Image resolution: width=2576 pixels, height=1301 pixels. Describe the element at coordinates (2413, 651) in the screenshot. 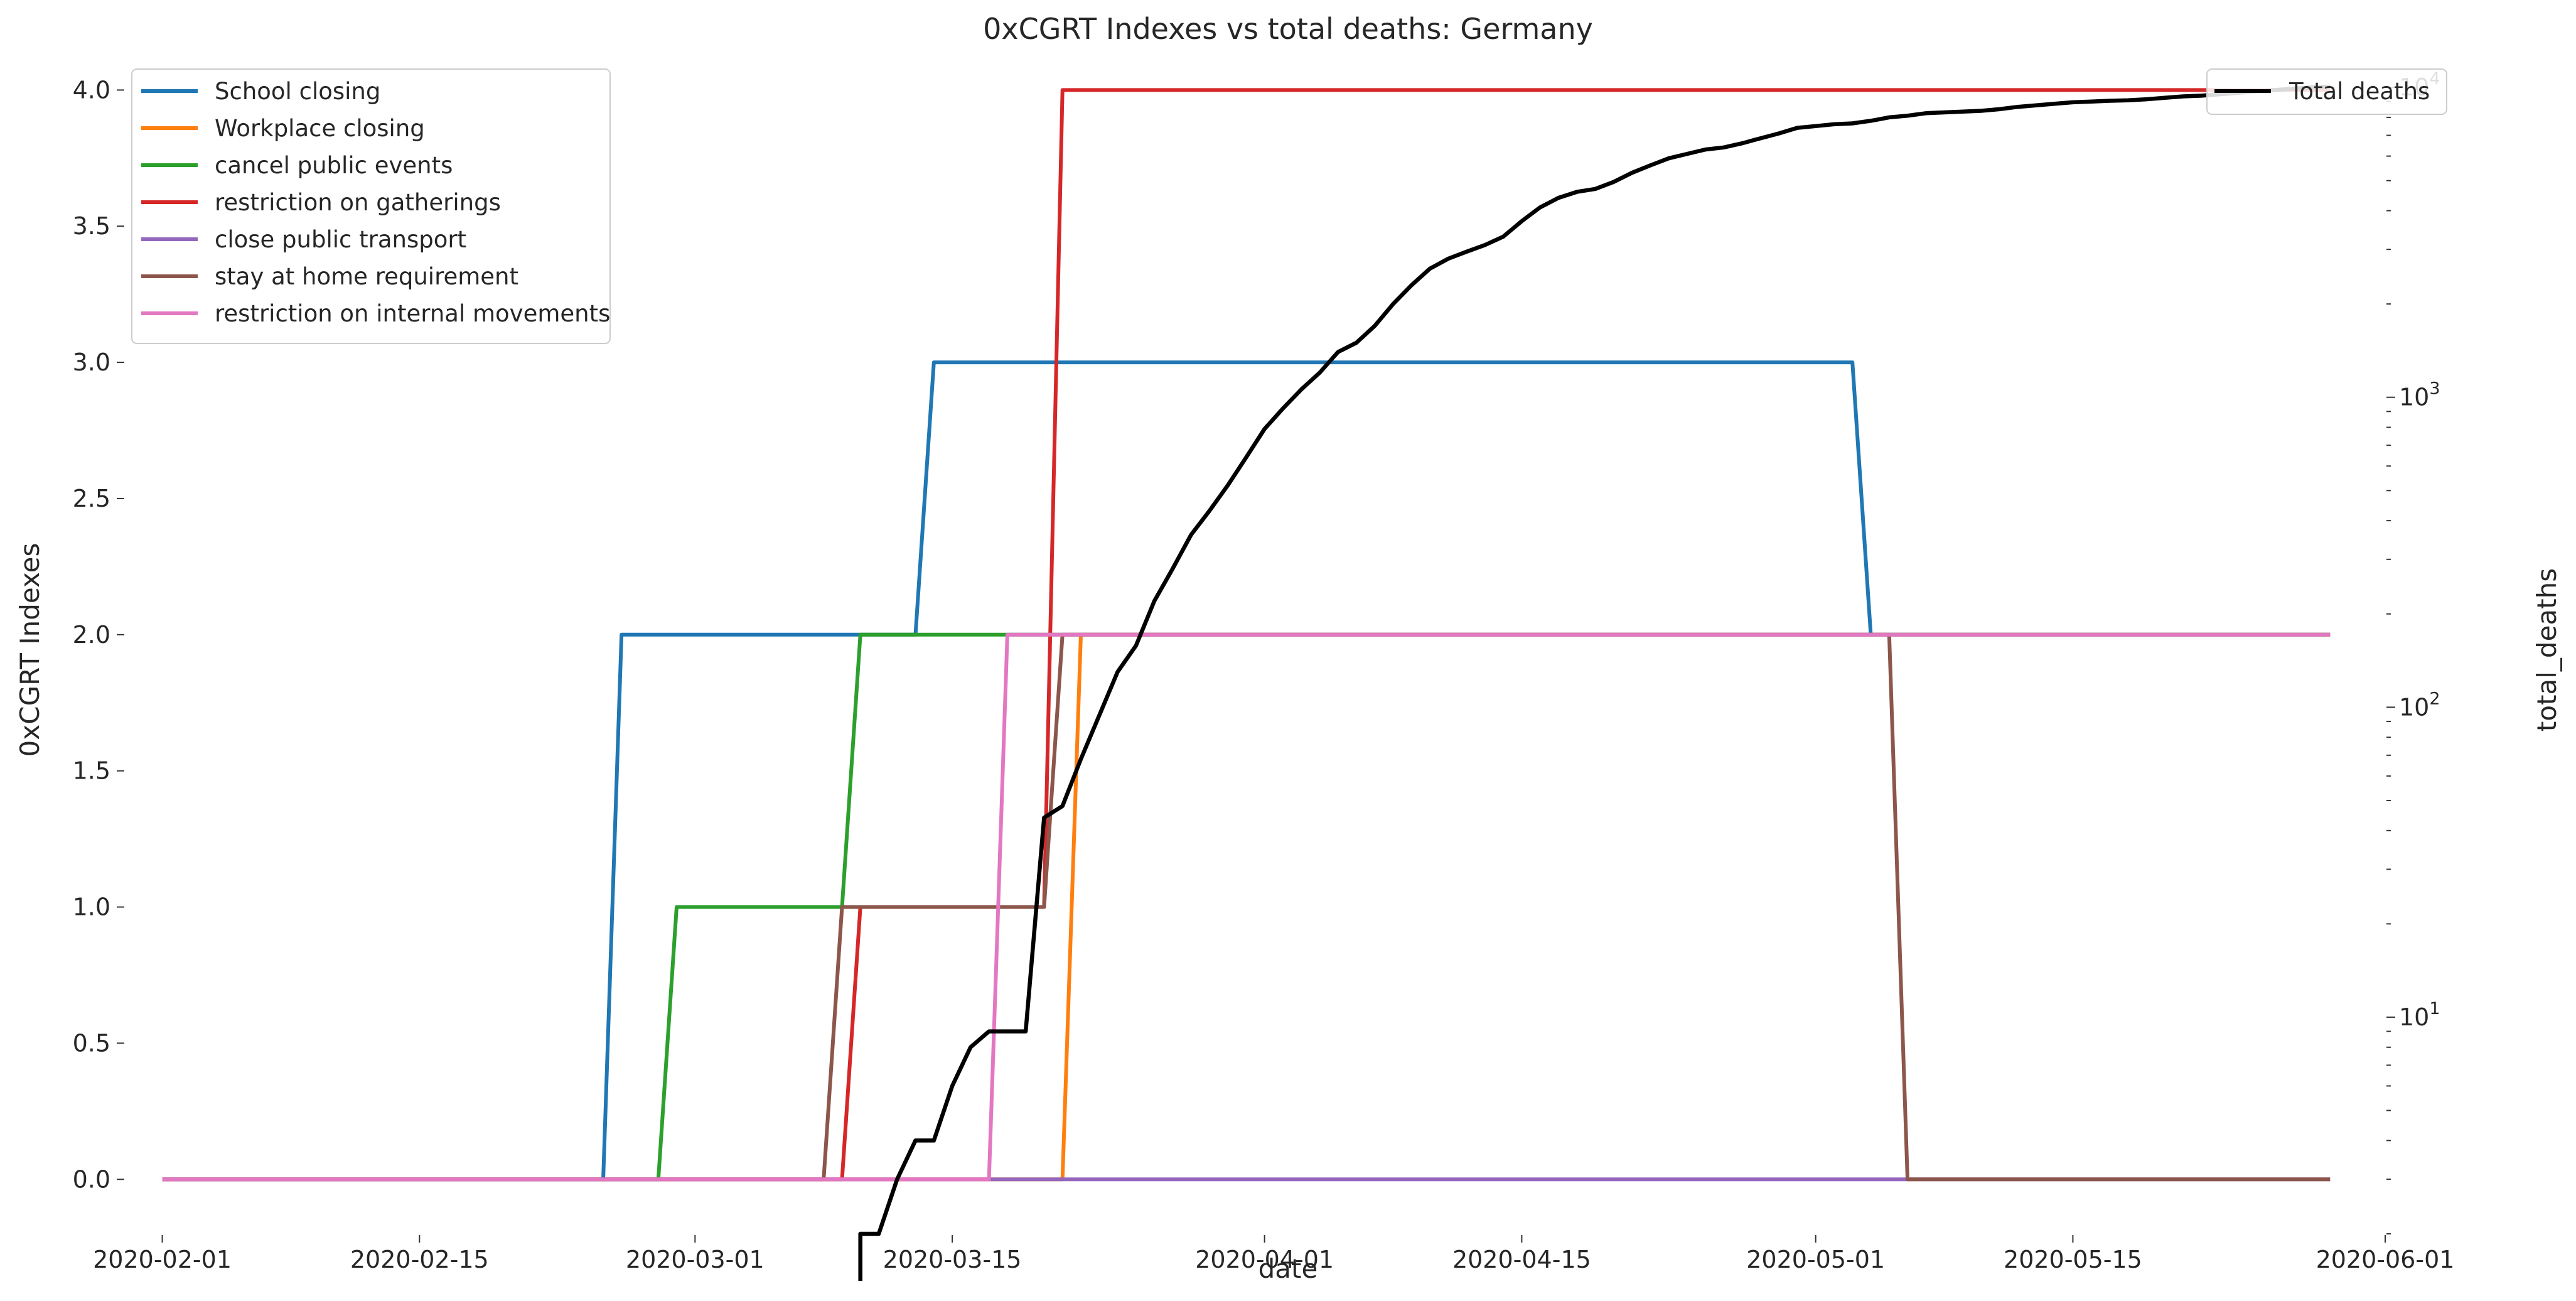

I see `y-axis-right: 101102103104` at that location.